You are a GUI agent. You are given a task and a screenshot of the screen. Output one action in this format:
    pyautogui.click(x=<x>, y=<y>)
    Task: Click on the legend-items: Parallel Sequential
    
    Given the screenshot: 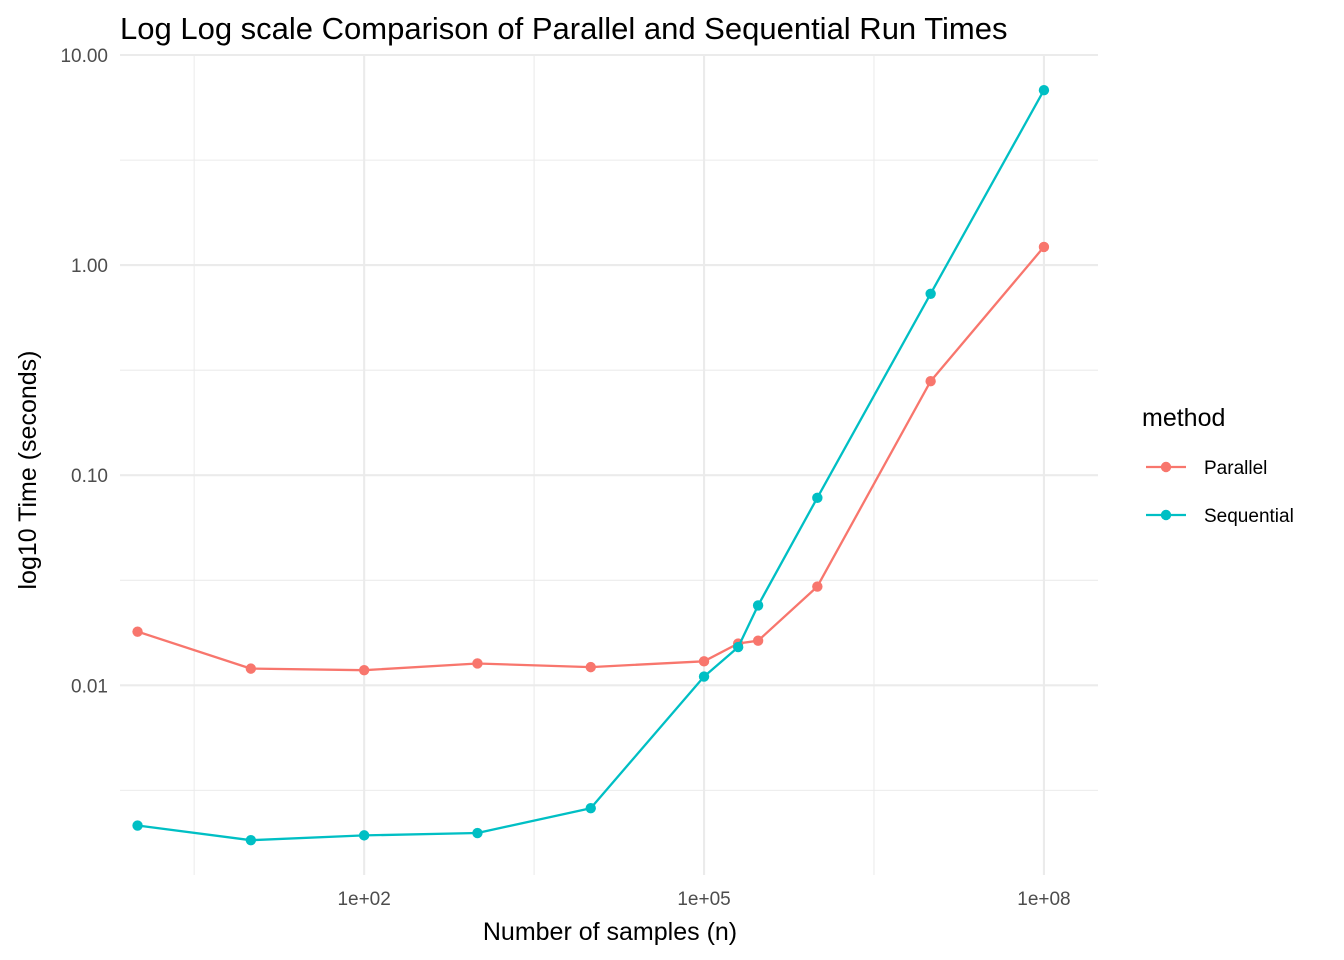 What is the action you would take?
    pyautogui.click(x=1220, y=492)
    